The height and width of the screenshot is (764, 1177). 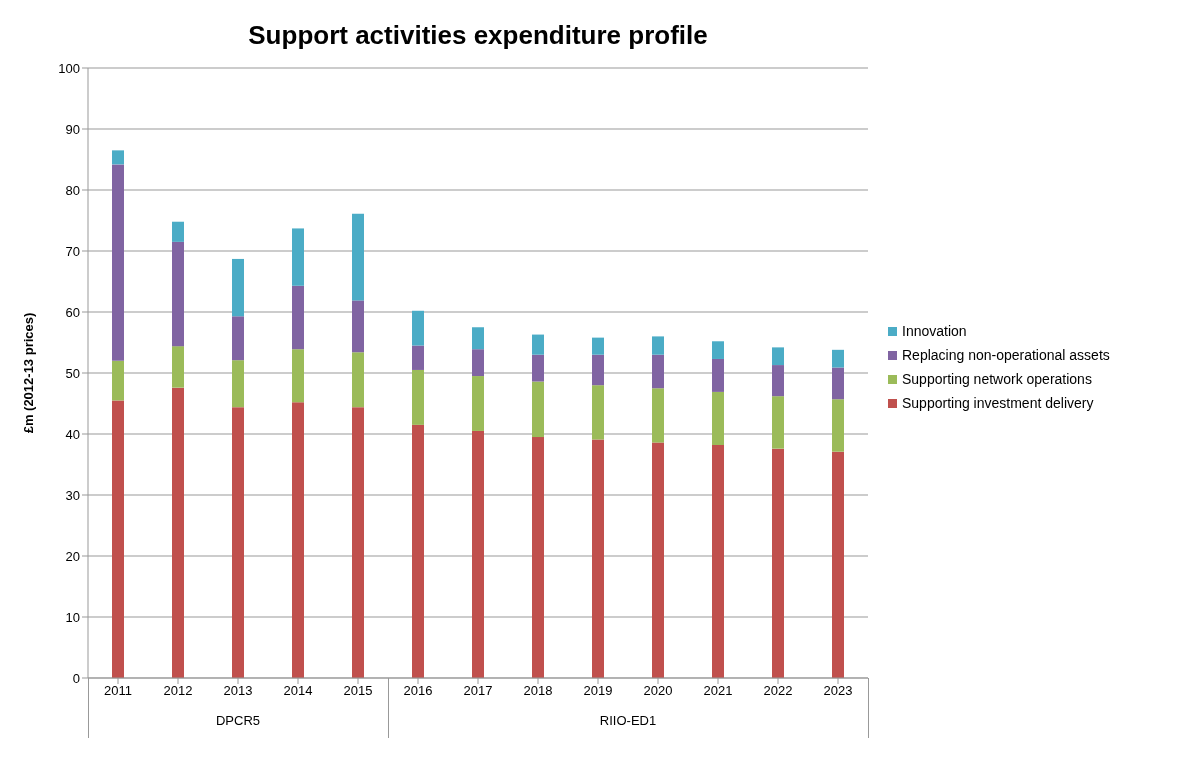 I want to click on text: DPCR5, so click(x=238, y=720).